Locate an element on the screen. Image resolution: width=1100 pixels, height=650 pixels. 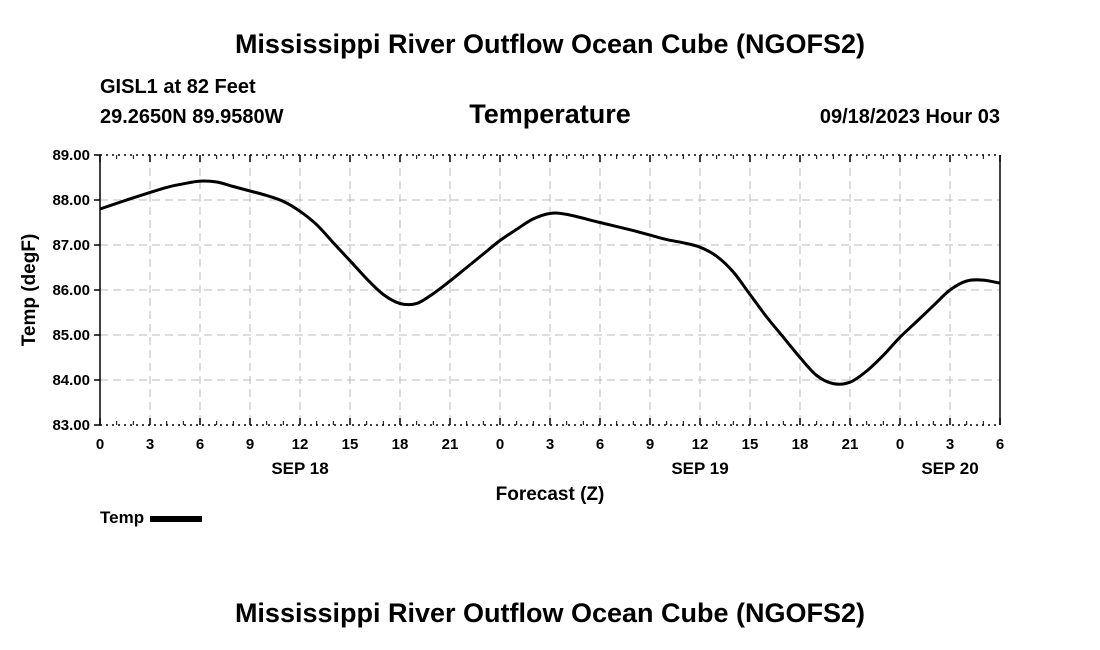
y-tick-label: 87.00 is located at coordinates (71, 245).